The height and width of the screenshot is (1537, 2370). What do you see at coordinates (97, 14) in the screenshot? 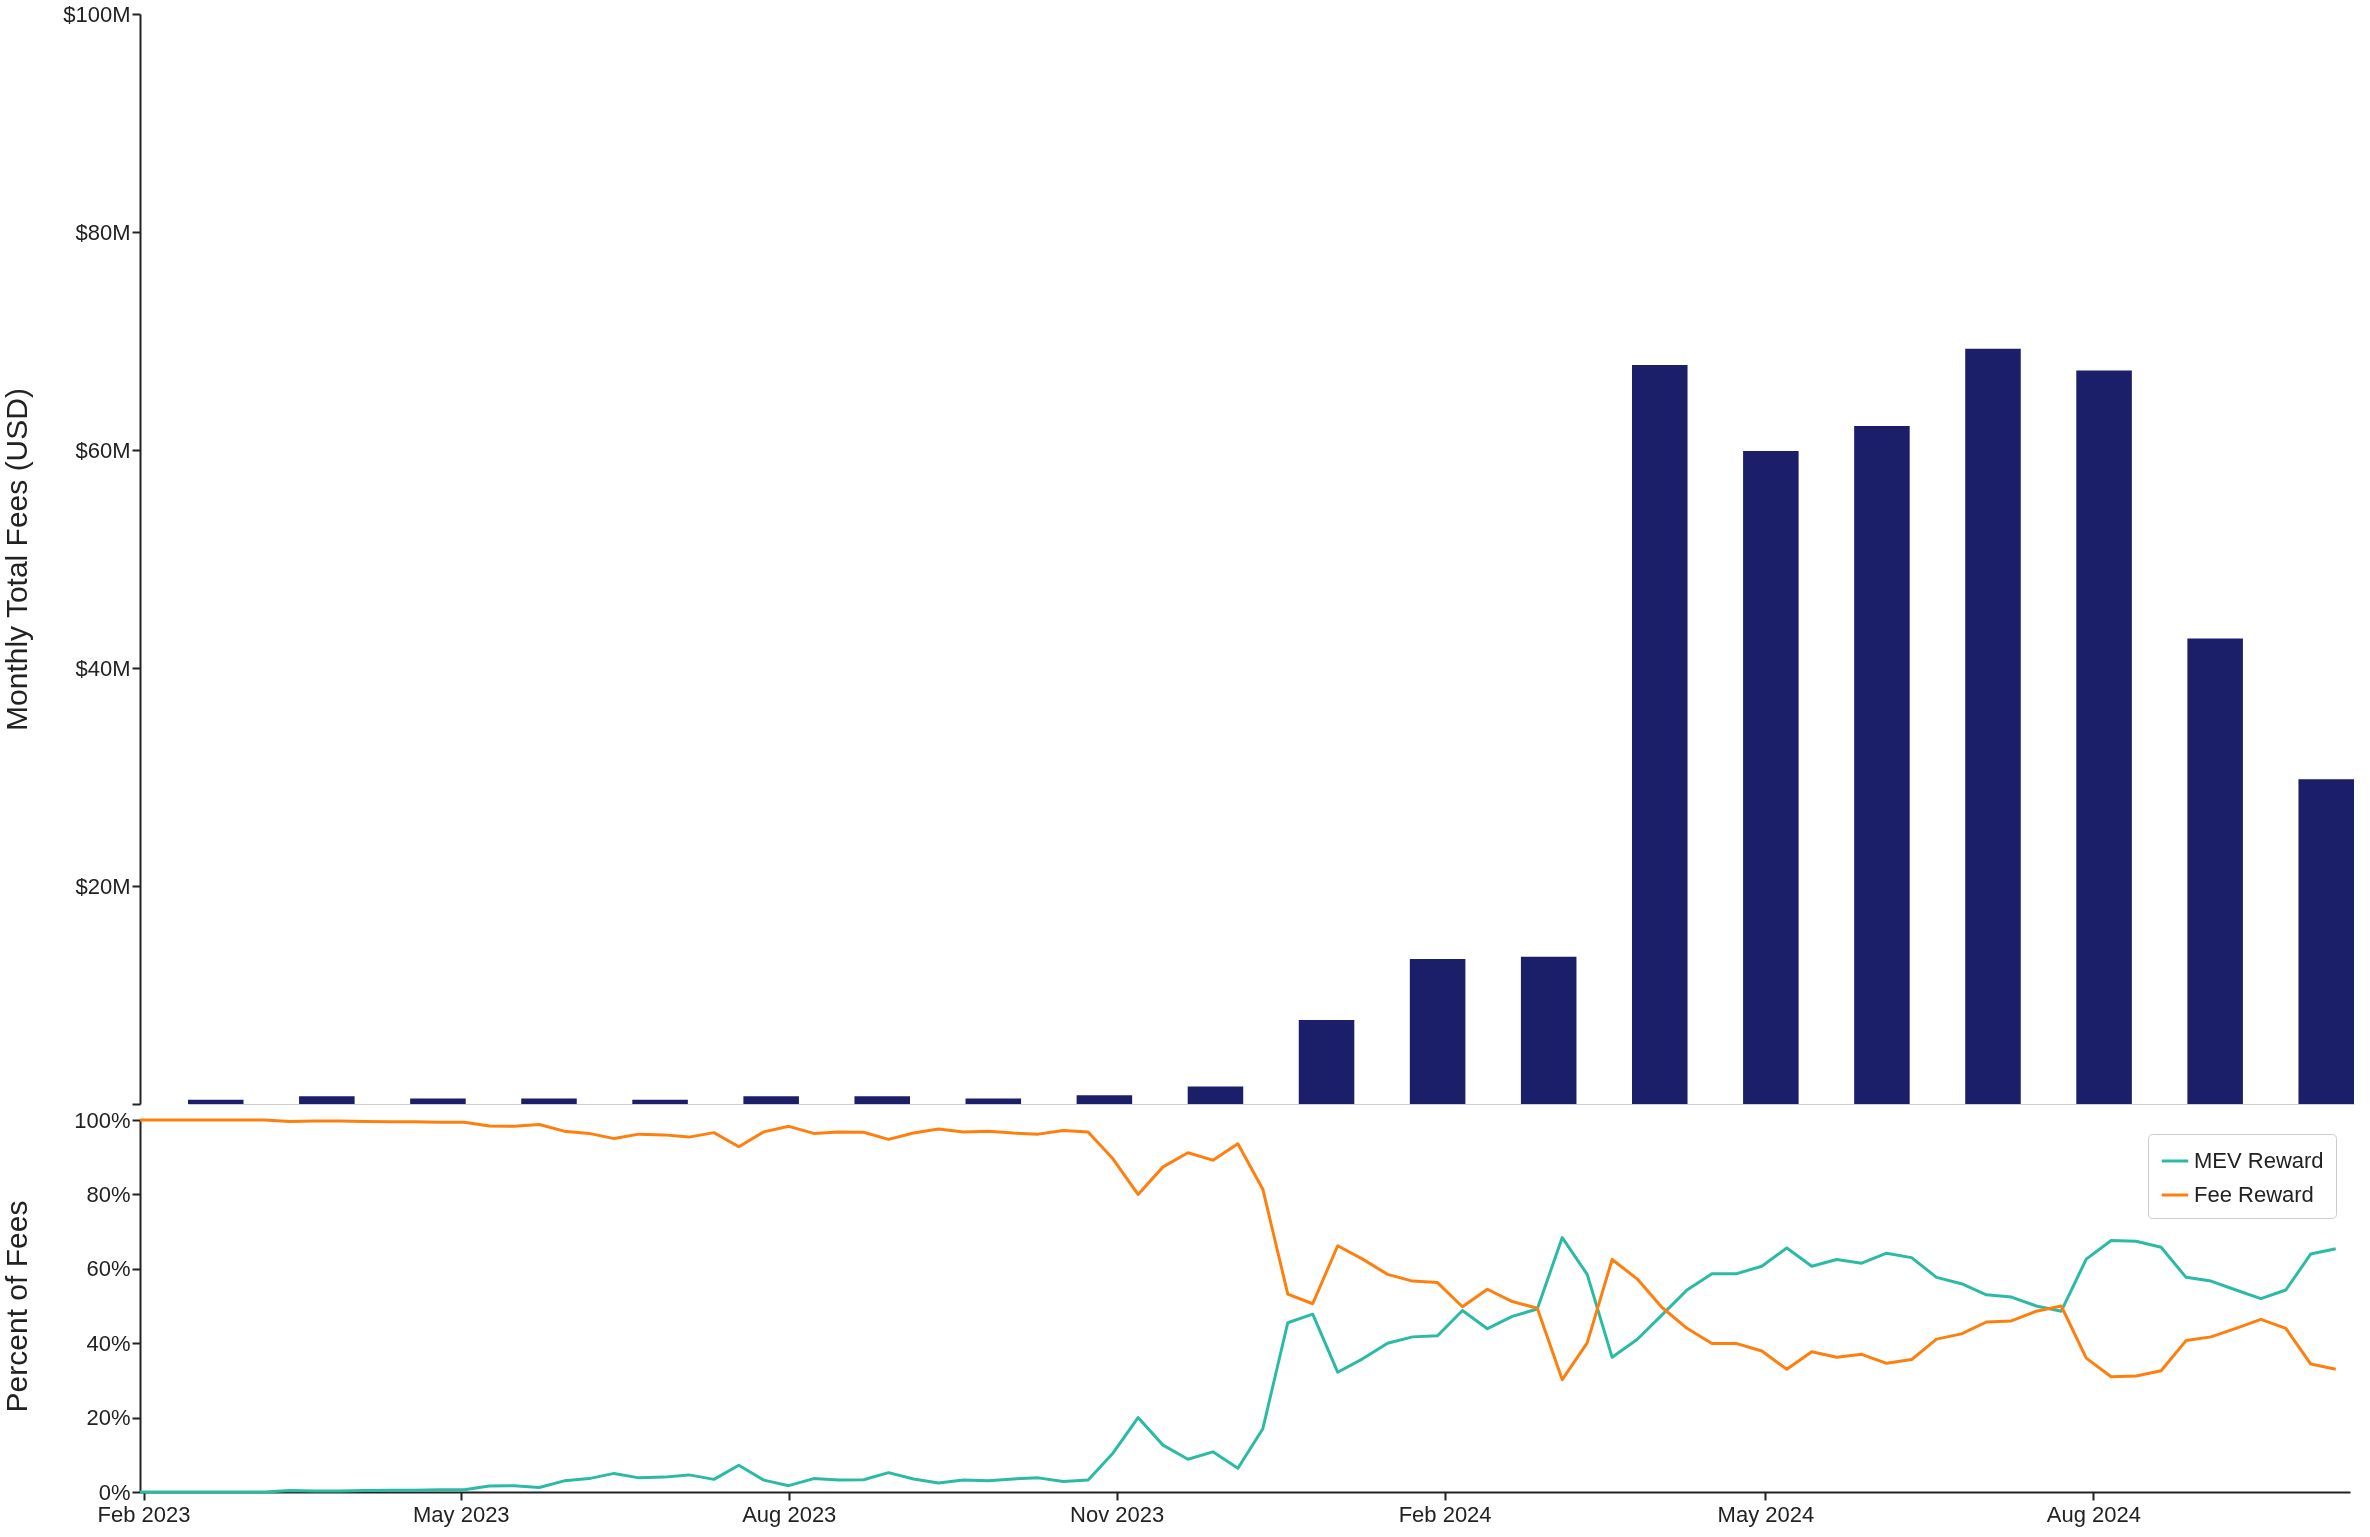
I see `y-tick-label: $100M` at bounding box center [97, 14].